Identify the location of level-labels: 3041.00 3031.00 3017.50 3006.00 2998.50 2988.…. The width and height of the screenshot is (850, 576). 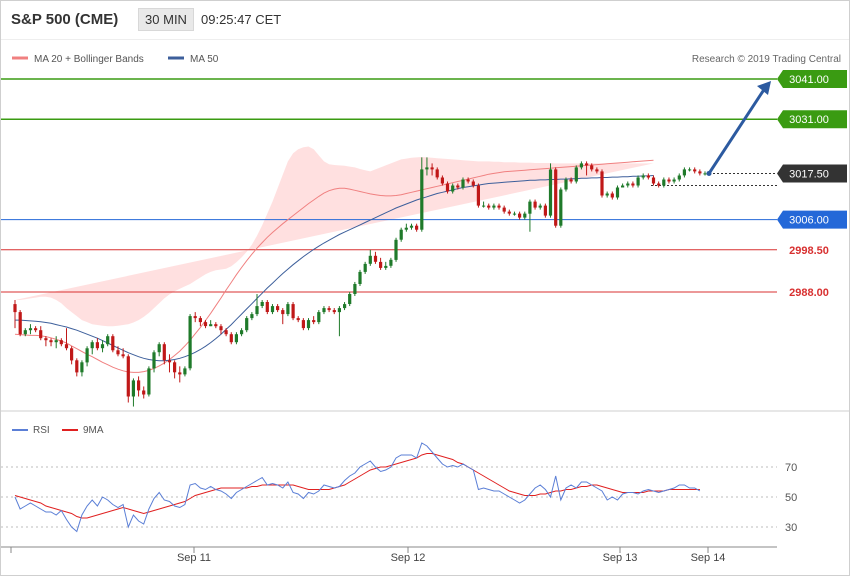
(812, 184).